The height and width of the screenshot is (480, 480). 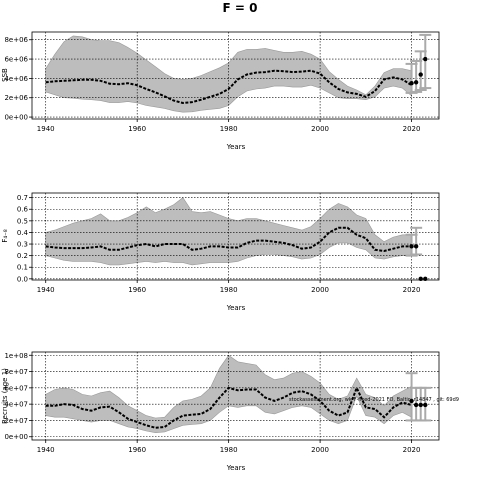 I want to click on figure-title: F = 0, so click(x=240, y=8).